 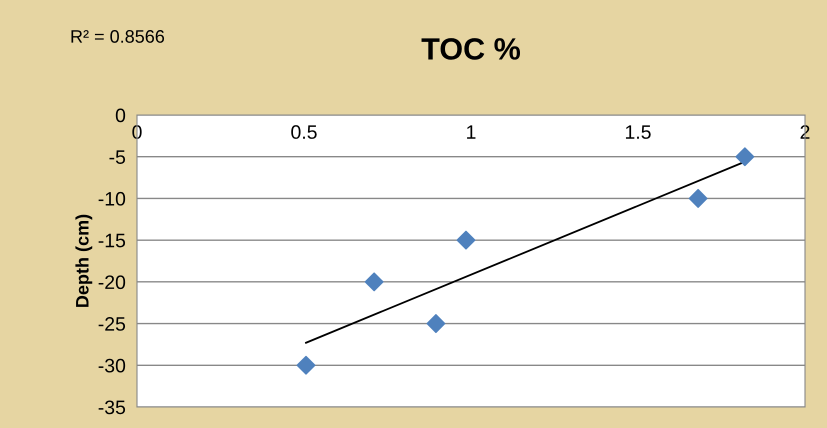 What do you see at coordinates (83, 260) in the screenshot?
I see `y-axis-title: Depth (cm)` at bounding box center [83, 260].